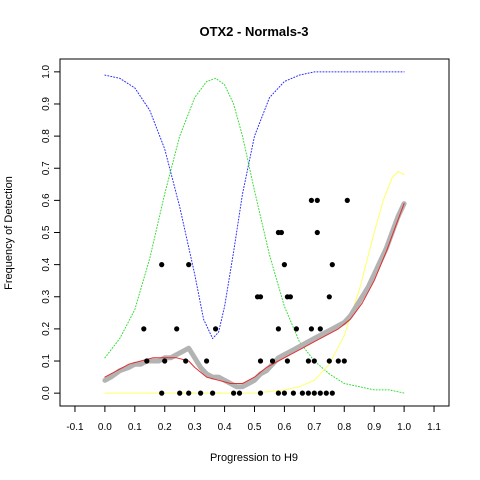 The width and height of the screenshot is (480, 480). What do you see at coordinates (75, 427) in the screenshot?
I see `x-tick-label: -0.1` at bounding box center [75, 427].